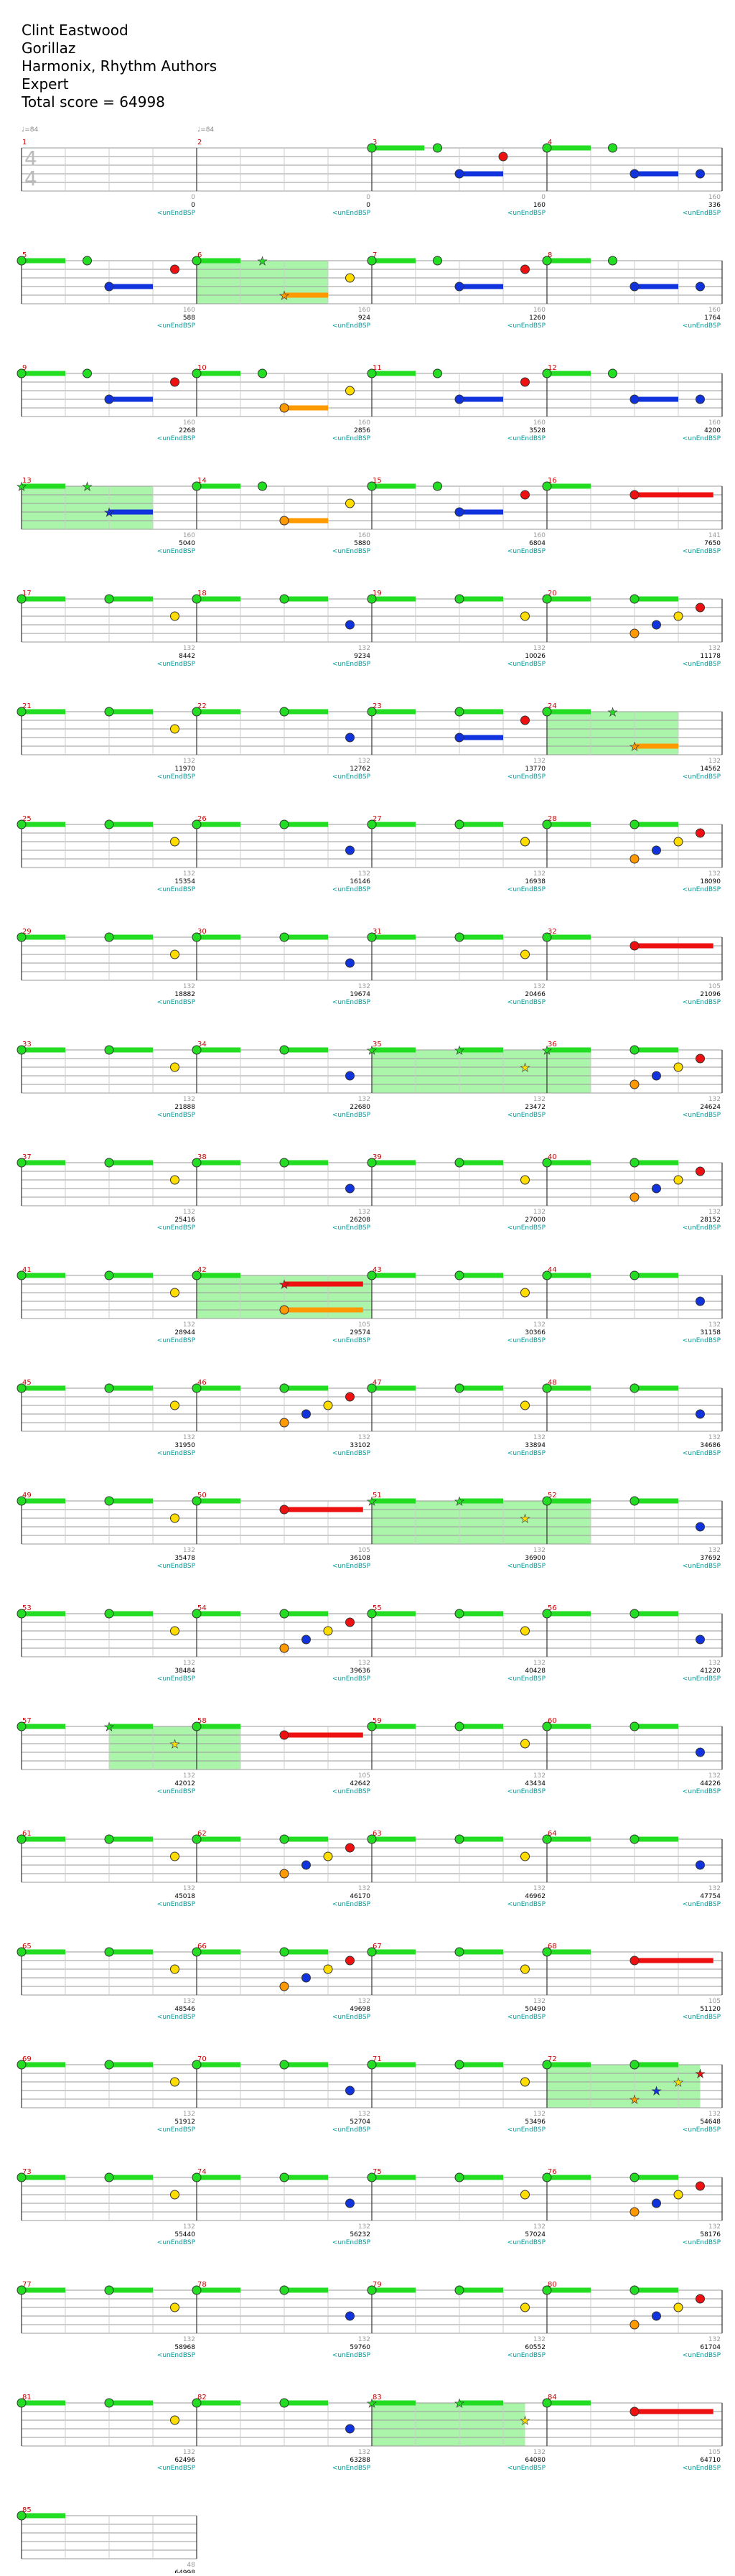 The height and width of the screenshot is (2576, 735). I want to click on tempo-markers: ♩=84 ♩=84, so click(367, 133).